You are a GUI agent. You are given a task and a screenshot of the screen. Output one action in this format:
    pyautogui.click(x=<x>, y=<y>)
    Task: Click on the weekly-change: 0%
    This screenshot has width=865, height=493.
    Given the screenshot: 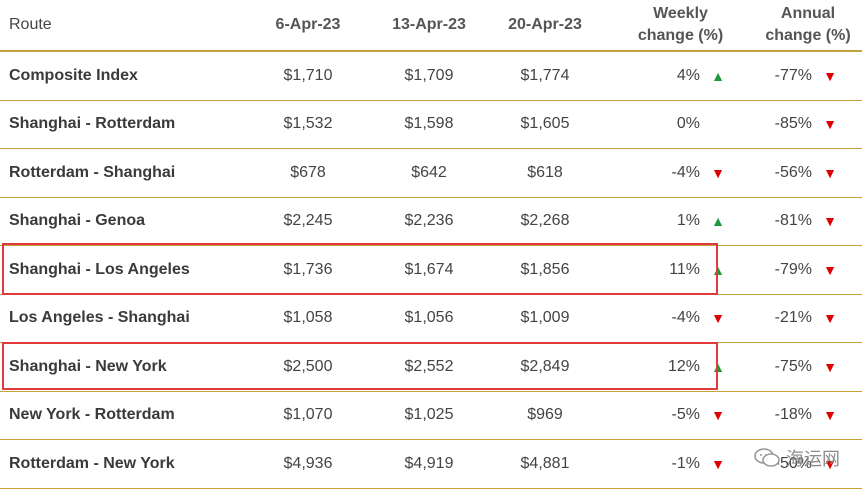 What is the action you would take?
    pyautogui.click(x=670, y=124)
    